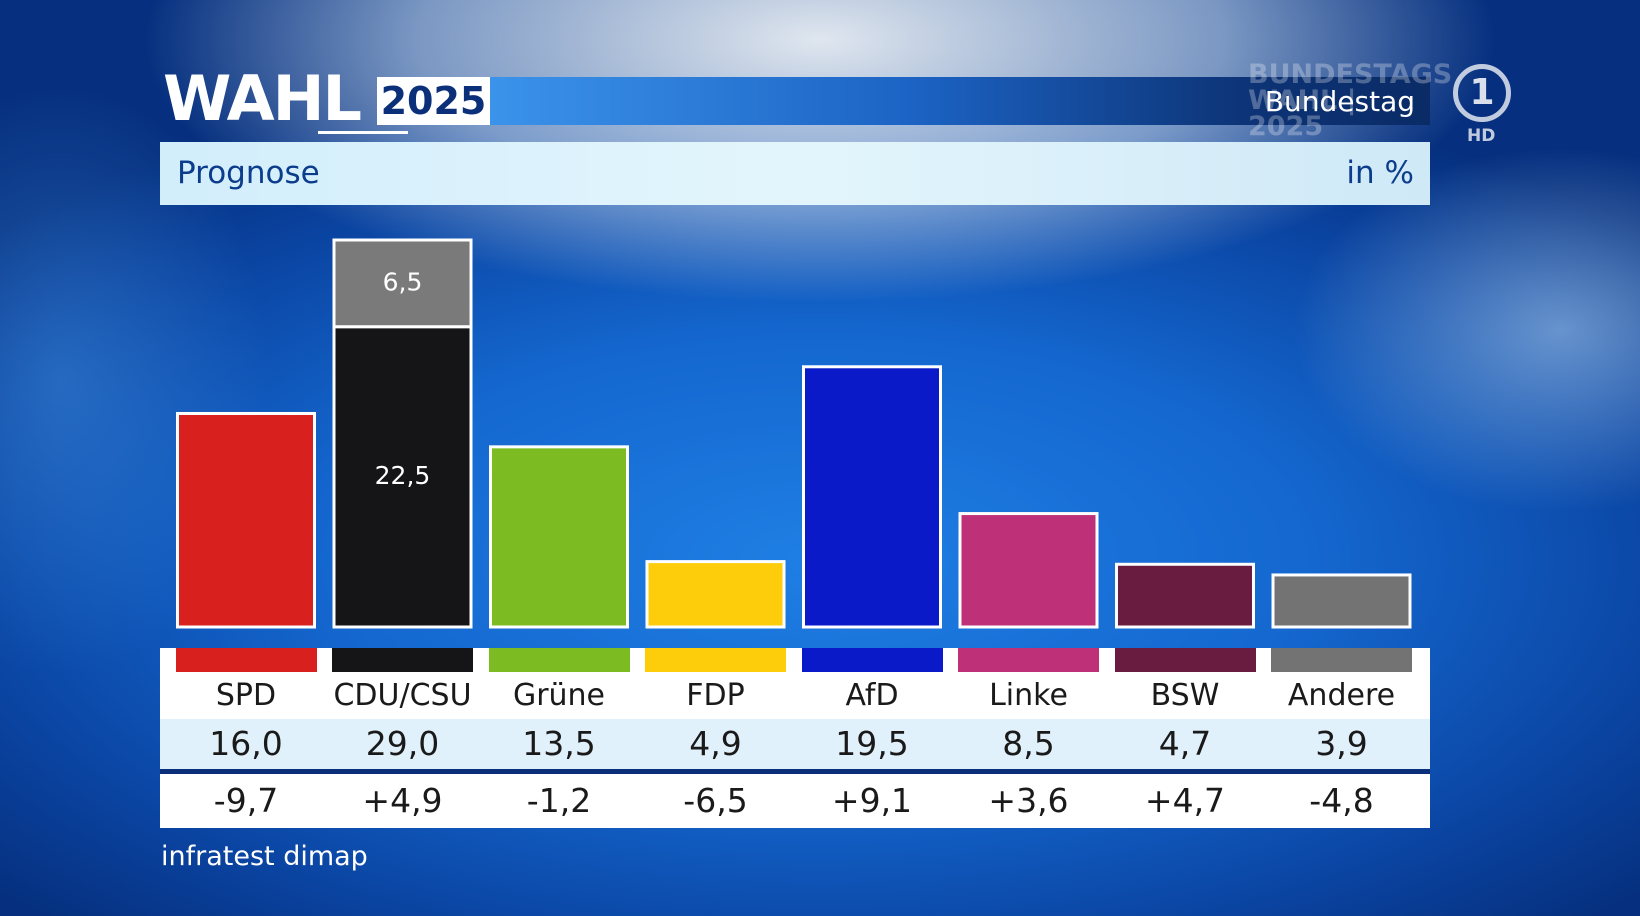  Describe the element at coordinates (872, 743) in the screenshot. I see `party-value-afd: 19,5` at that location.